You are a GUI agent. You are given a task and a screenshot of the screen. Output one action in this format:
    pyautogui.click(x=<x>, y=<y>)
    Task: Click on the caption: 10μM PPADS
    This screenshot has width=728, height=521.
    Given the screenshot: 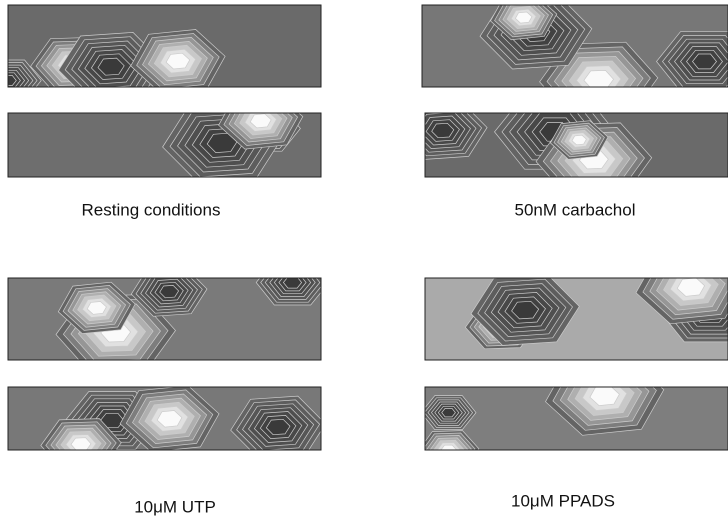 What is the action you would take?
    pyautogui.click(x=563, y=500)
    